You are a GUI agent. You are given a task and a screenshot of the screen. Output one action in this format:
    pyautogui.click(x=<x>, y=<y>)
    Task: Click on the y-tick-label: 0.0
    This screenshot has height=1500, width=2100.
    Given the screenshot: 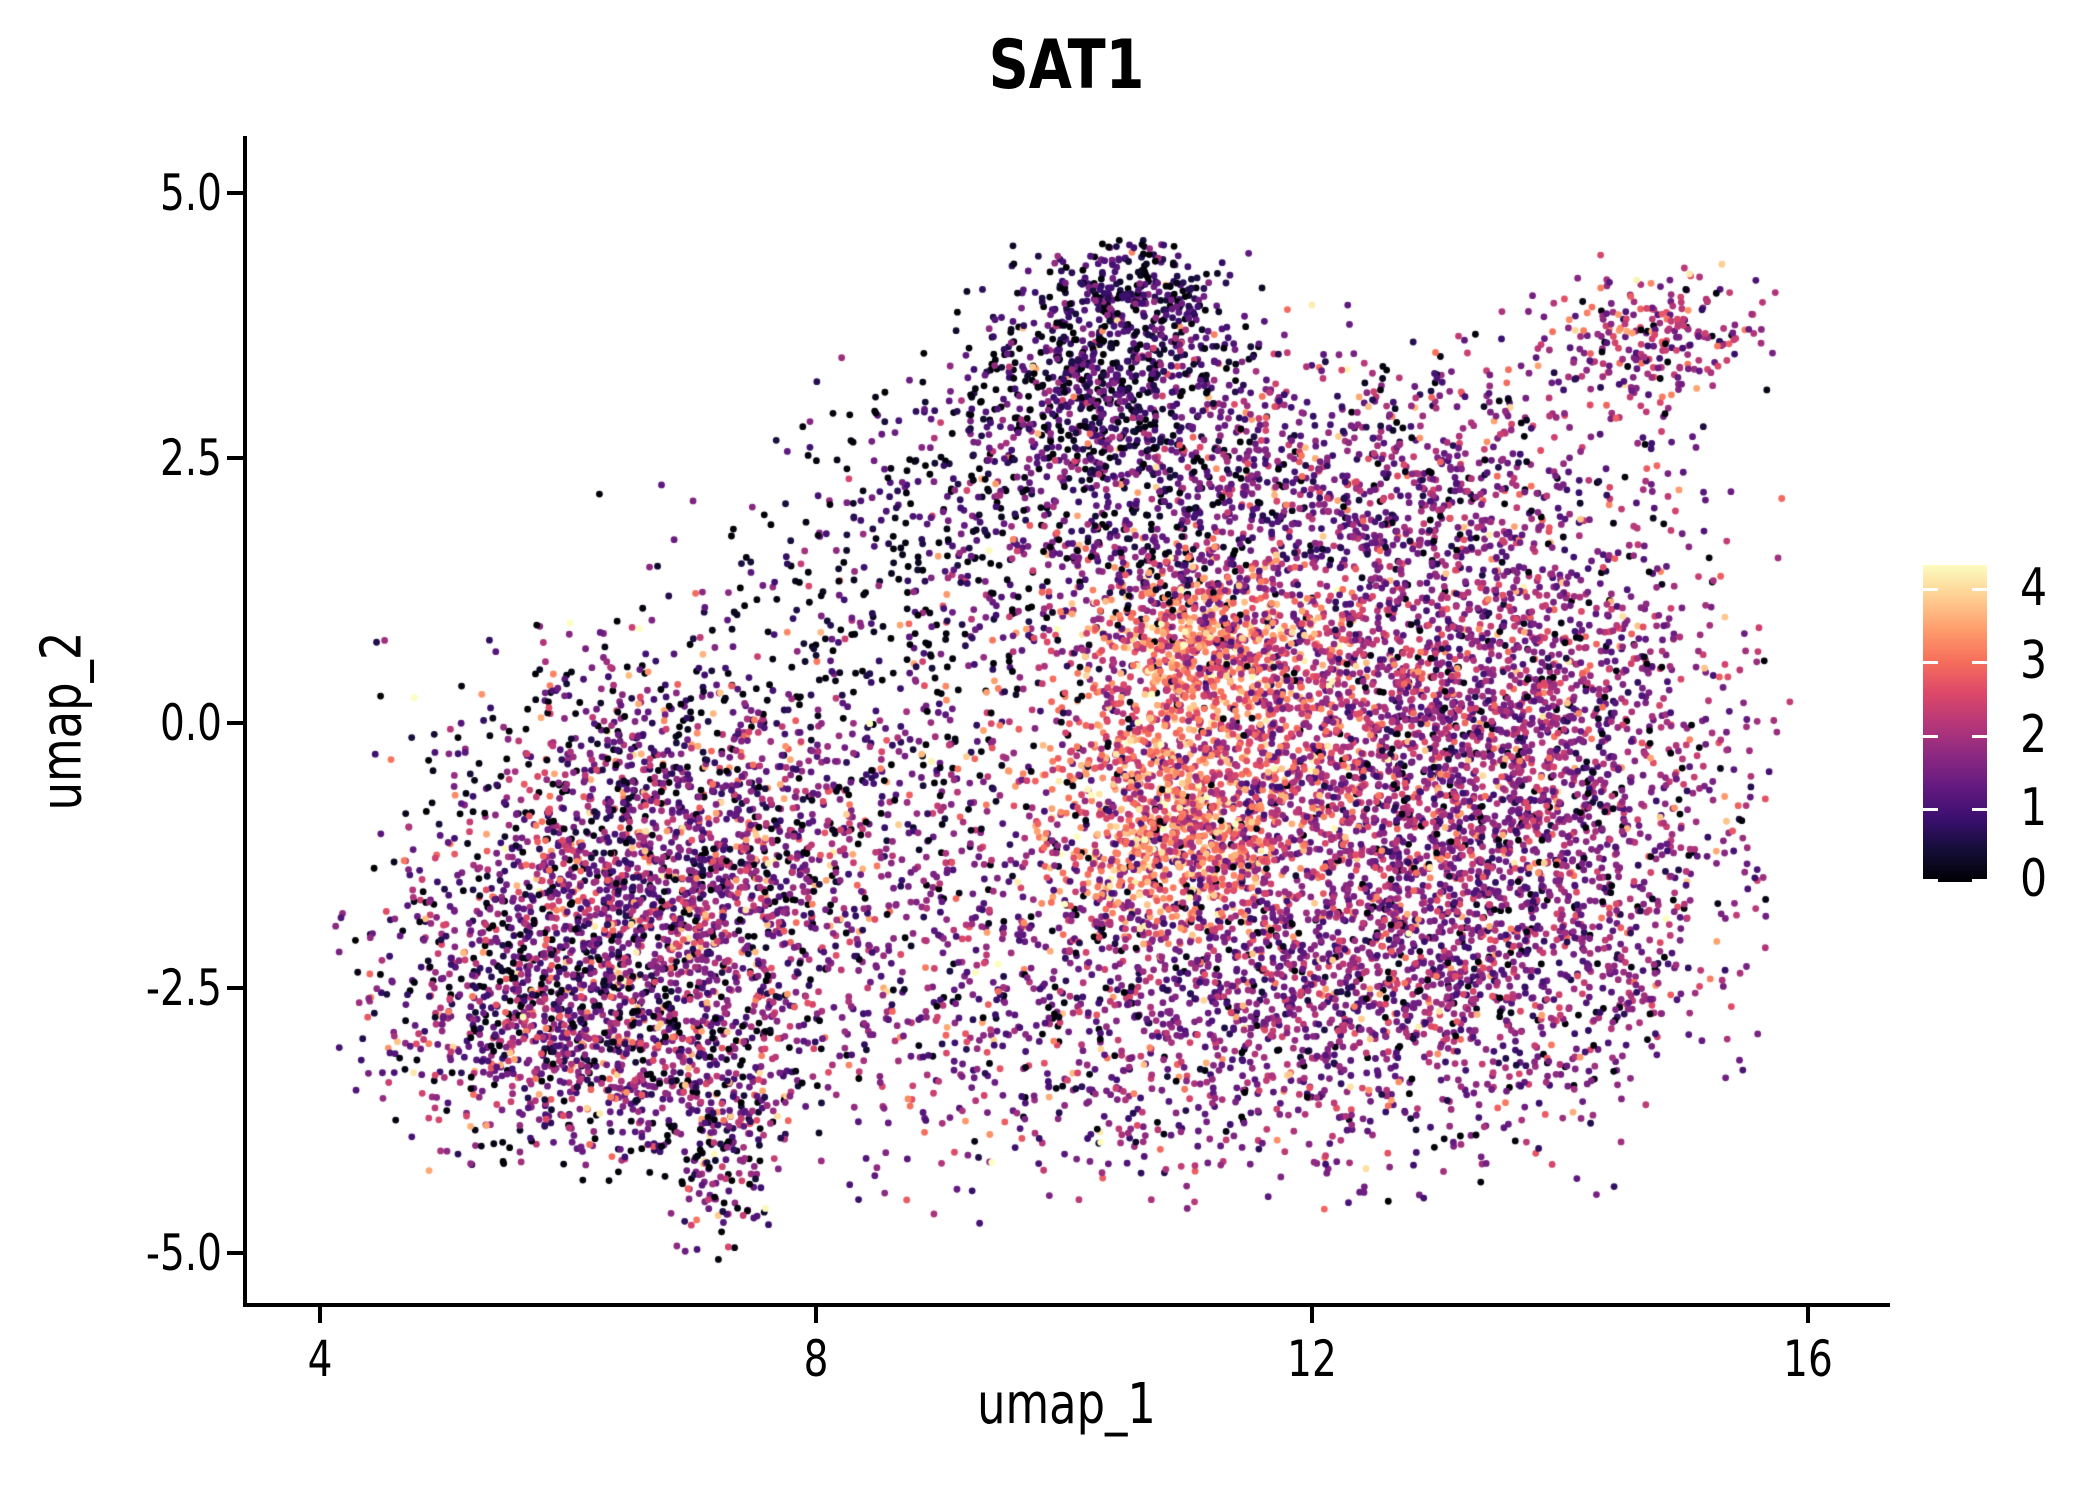 What is the action you would take?
    pyautogui.click(x=190, y=723)
    